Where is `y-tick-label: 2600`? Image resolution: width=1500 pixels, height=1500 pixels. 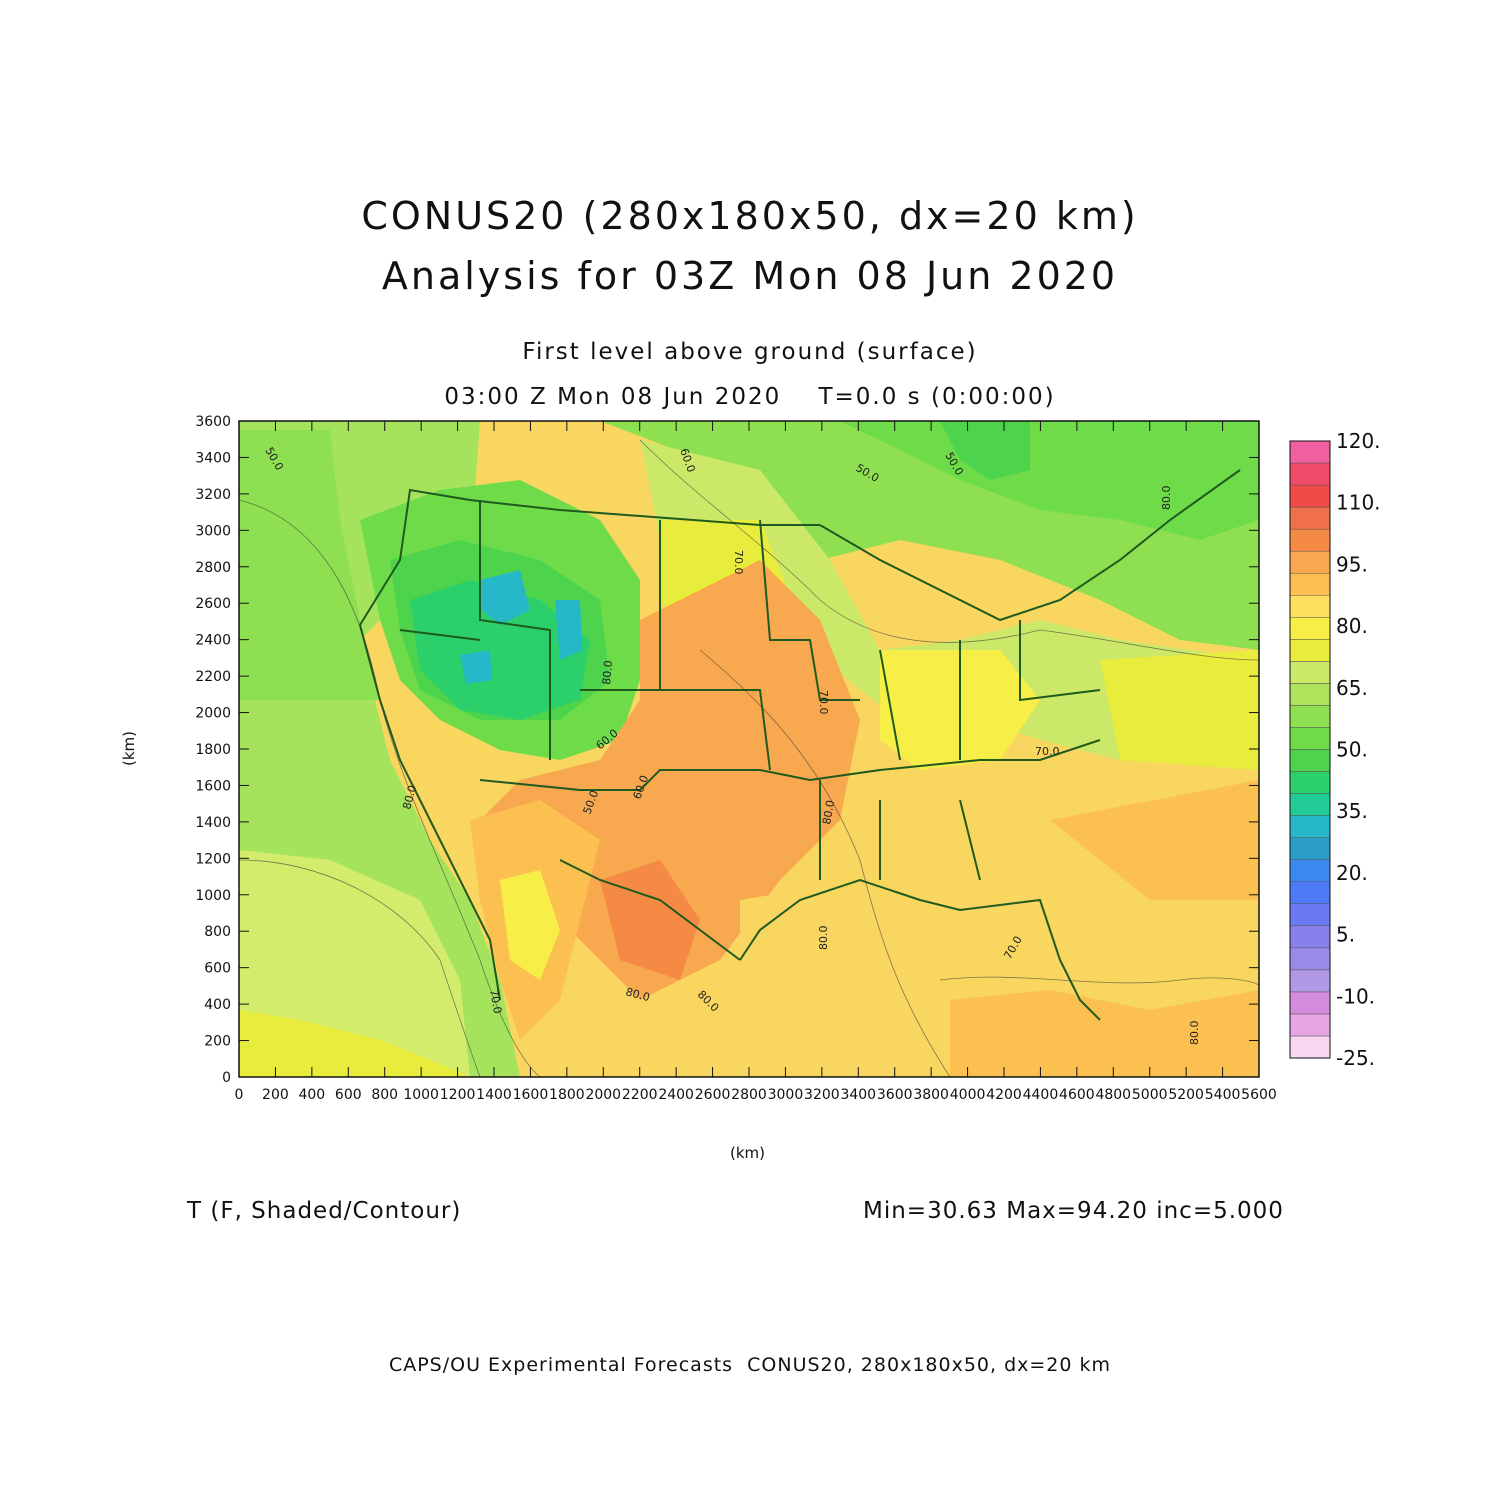 y-tick-label: 2600 is located at coordinates (213, 604).